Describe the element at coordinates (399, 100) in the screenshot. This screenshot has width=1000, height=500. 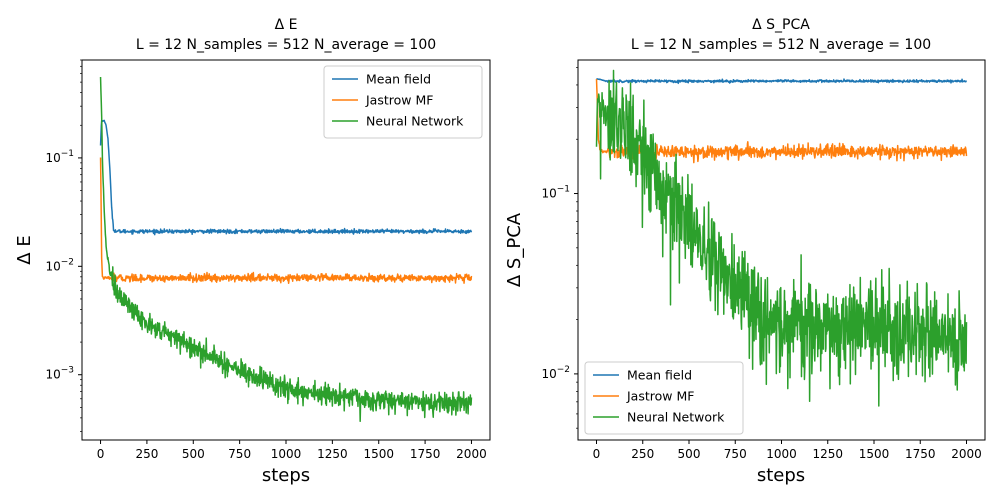
I see `left-legend-label-jastrow-mf: Jastrow MF` at that location.